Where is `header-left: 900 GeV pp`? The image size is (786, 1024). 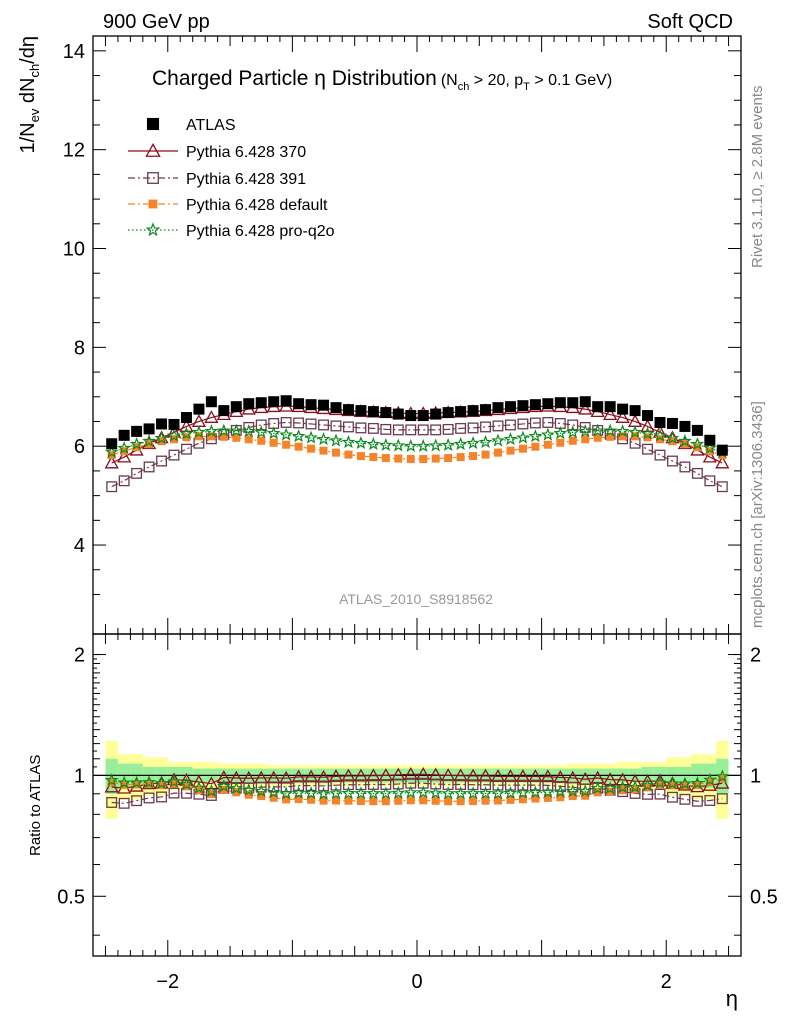
header-left: 900 GeV pp is located at coordinates (156, 22).